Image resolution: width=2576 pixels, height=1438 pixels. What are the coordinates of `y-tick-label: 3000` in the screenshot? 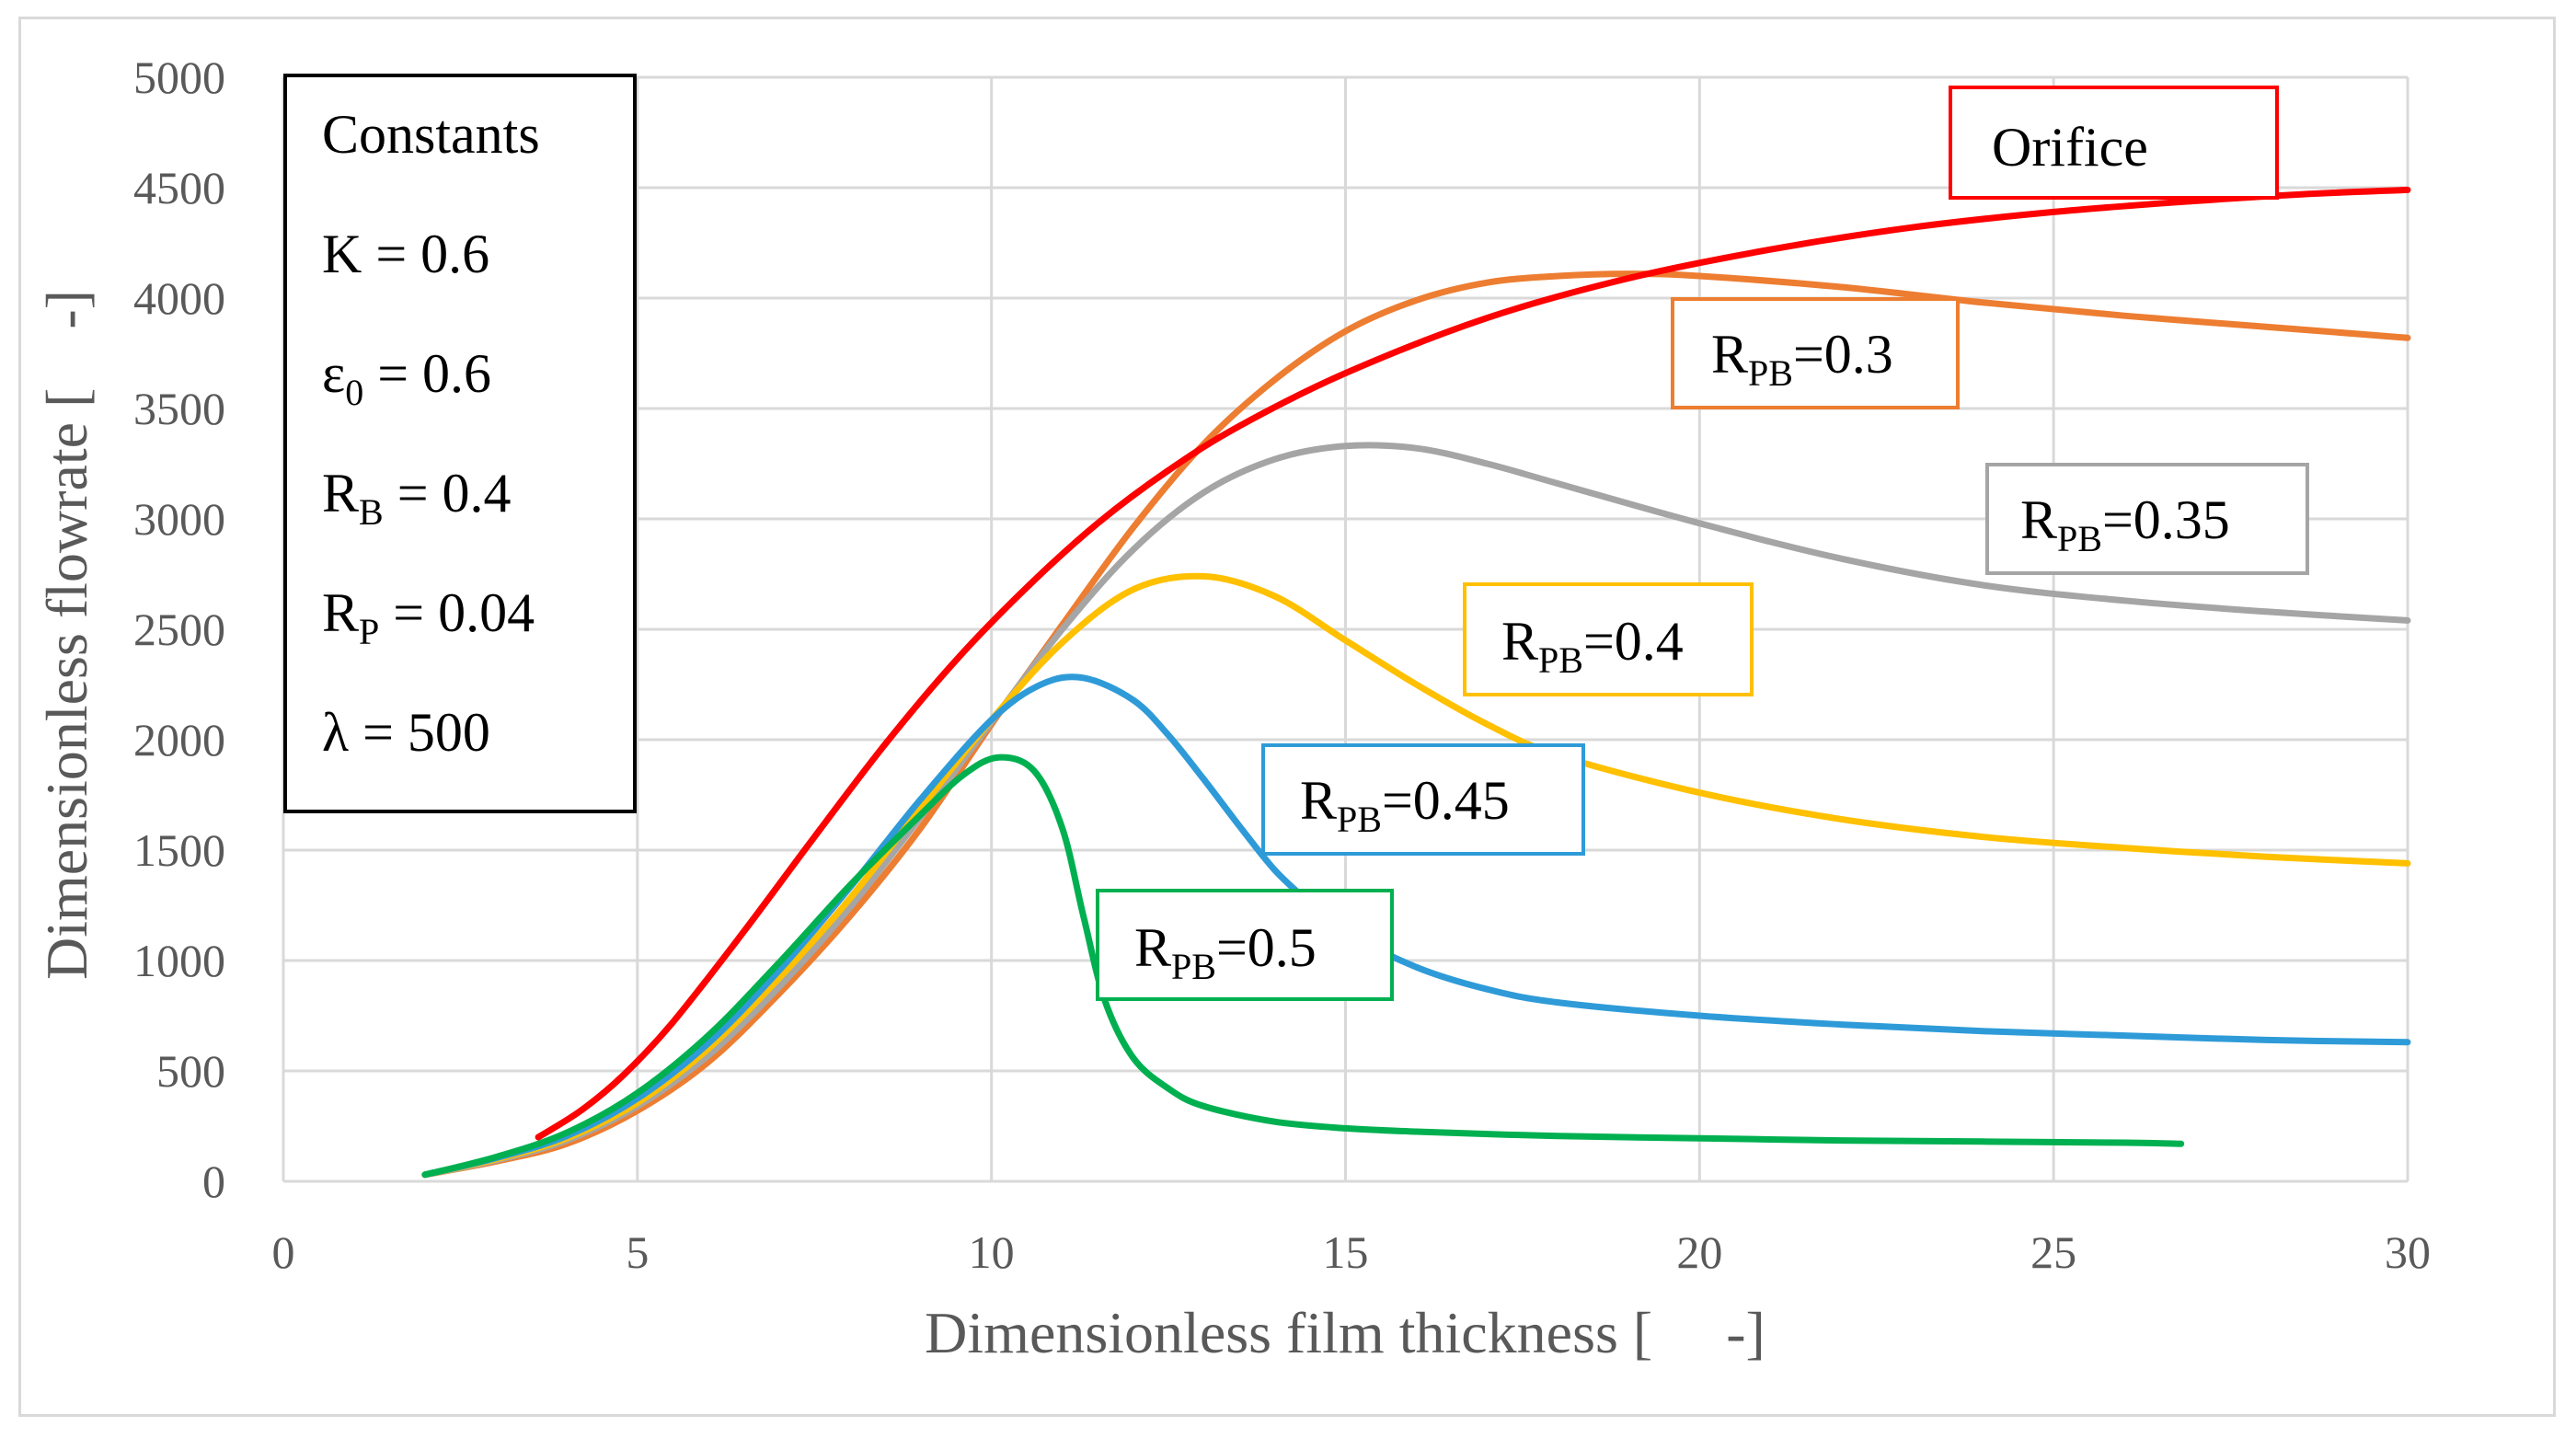 It's located at (179, 519).